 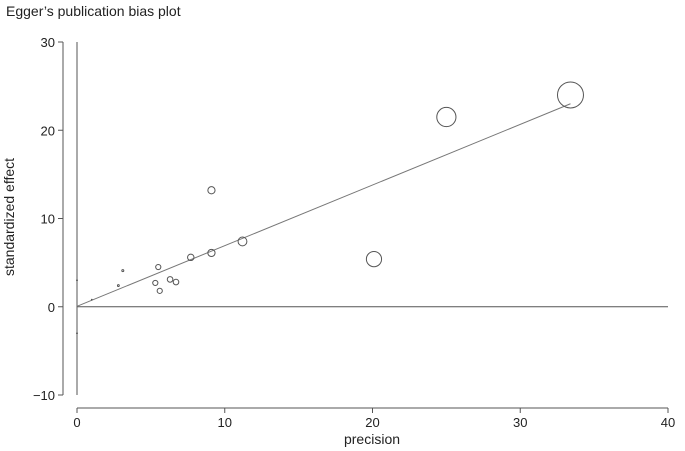 What do you see at coordinates (93, 11) in the screenshot?
I see `chart-title: Egger’s publication bias plot` at bounding box center [93, 11].